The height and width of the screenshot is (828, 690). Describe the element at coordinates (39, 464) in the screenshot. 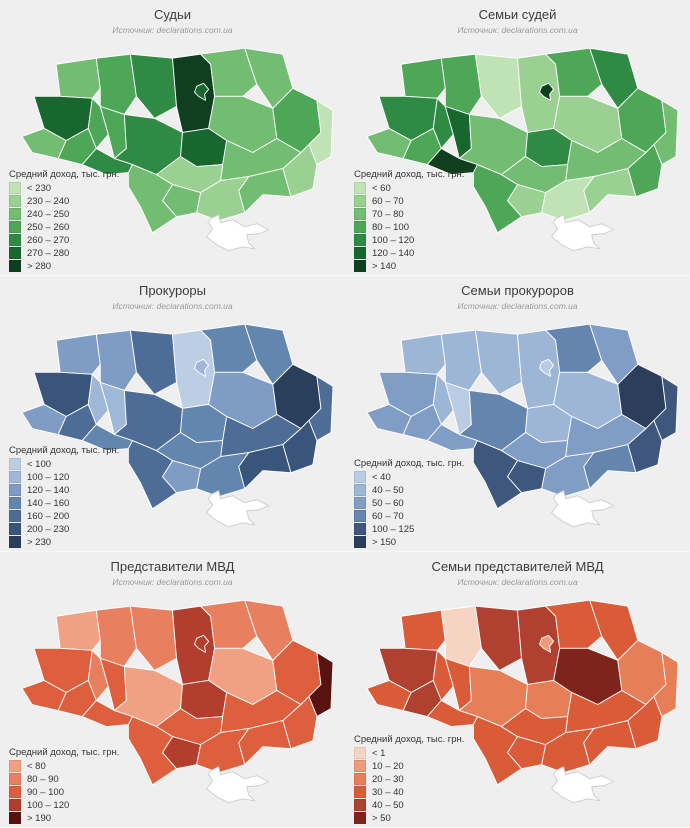

I see `legend-label: < 100` at that location.